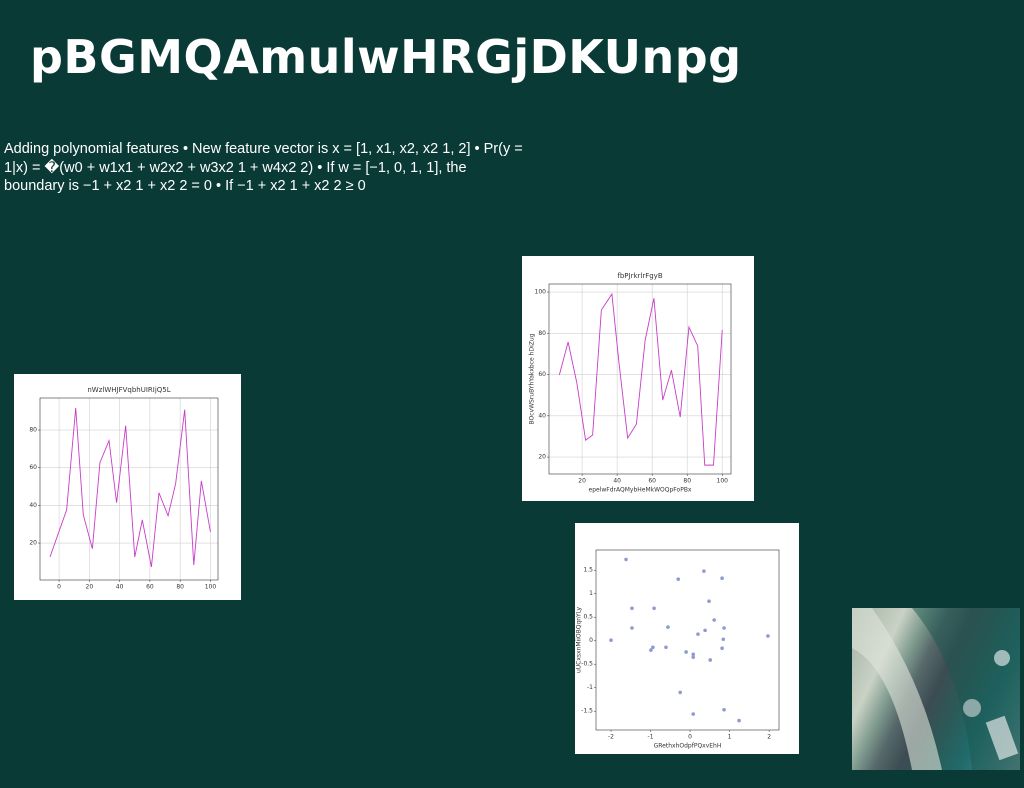  What do you see at coordinates (591, 593) in the screenshot?
I see `y-tick-label: 1` at bounding box center [591, 593].